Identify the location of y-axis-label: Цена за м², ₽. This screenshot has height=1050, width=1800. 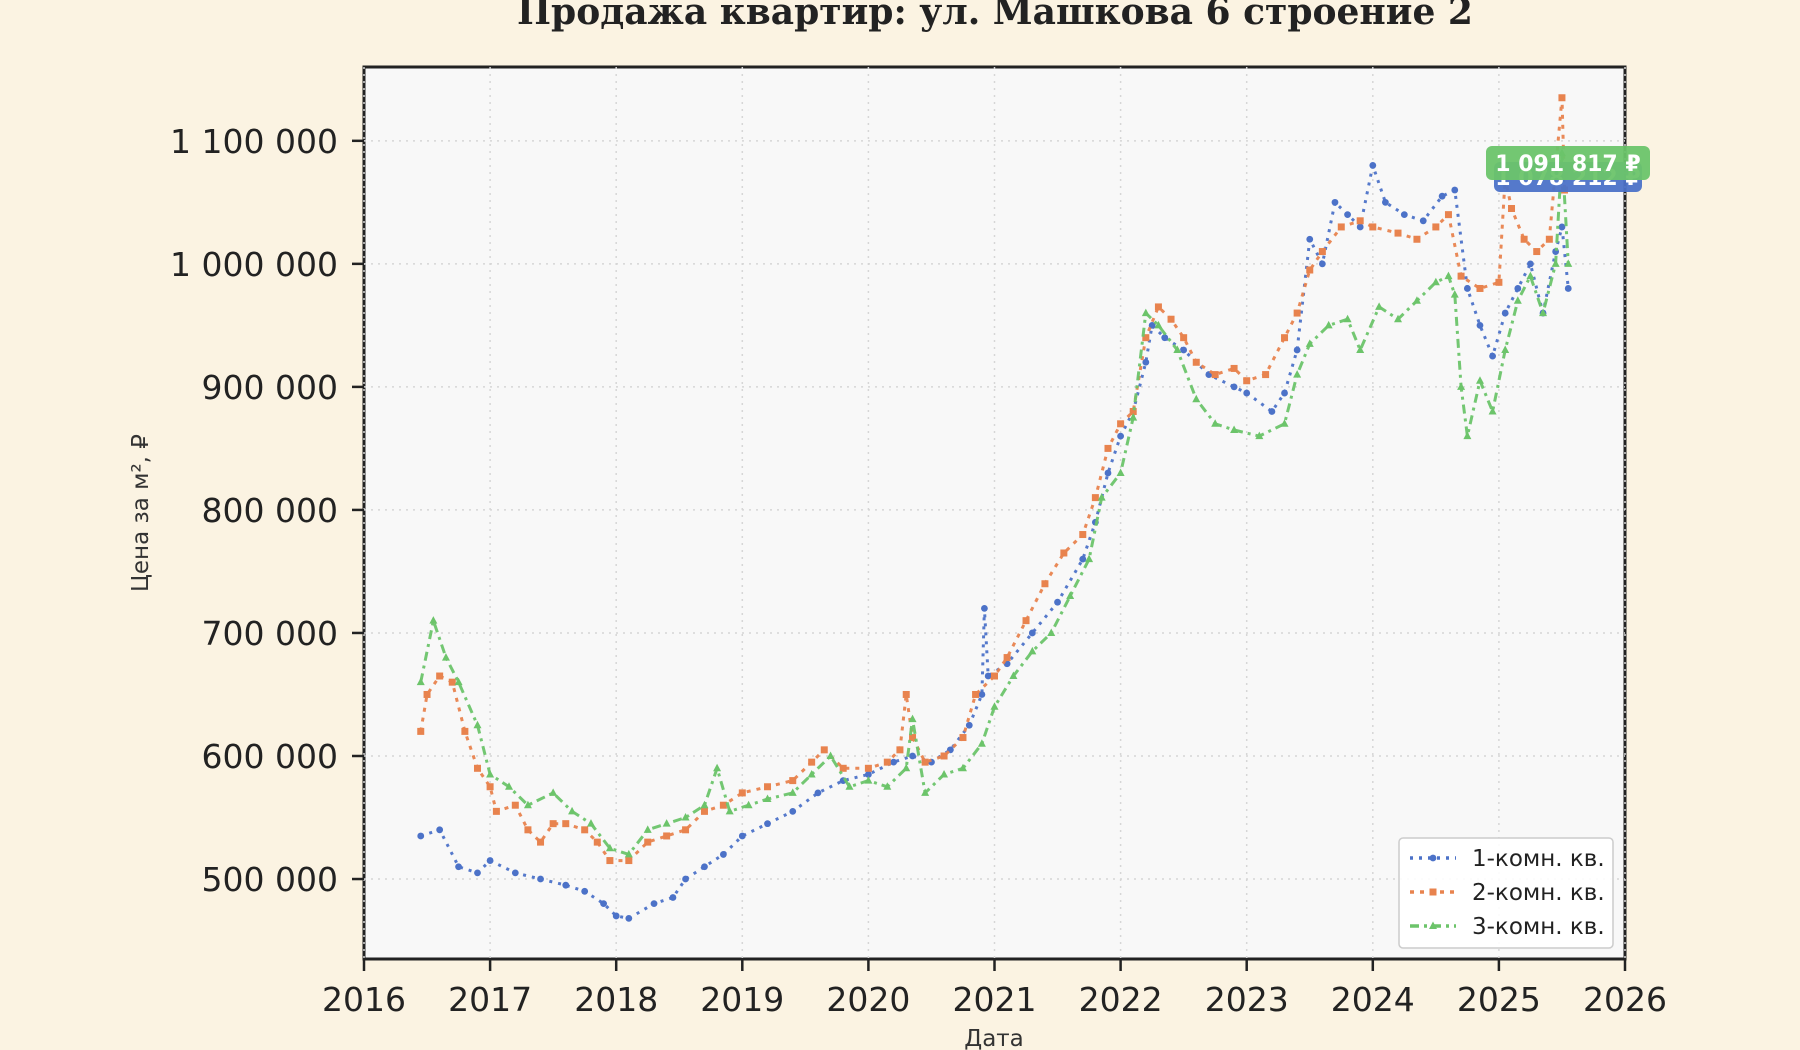
(141, 513).